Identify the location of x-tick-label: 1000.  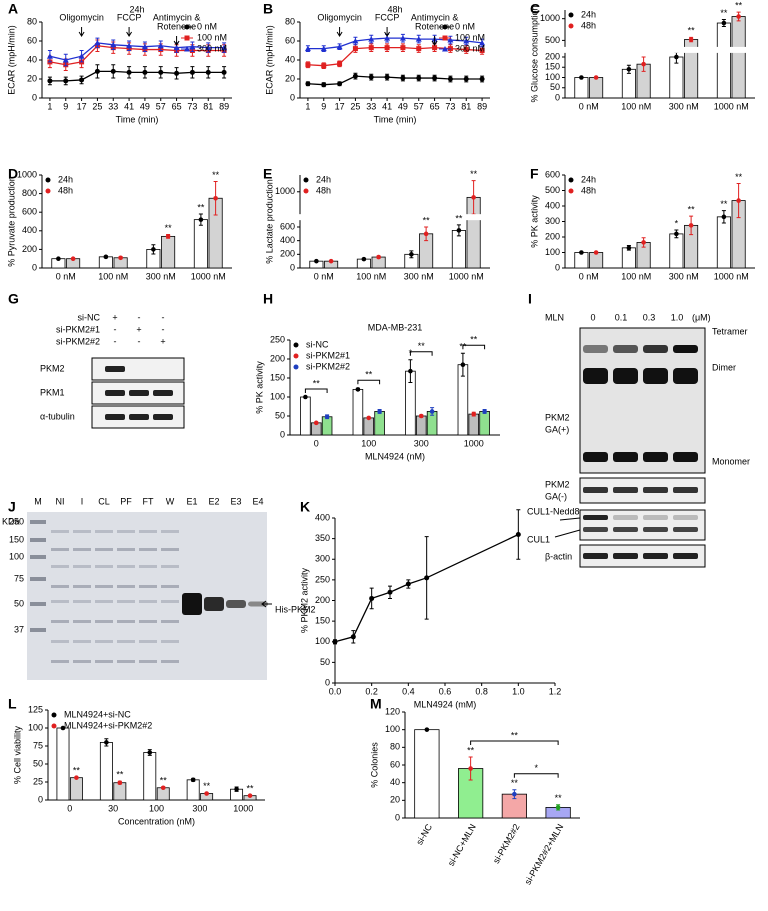
(243, 808).